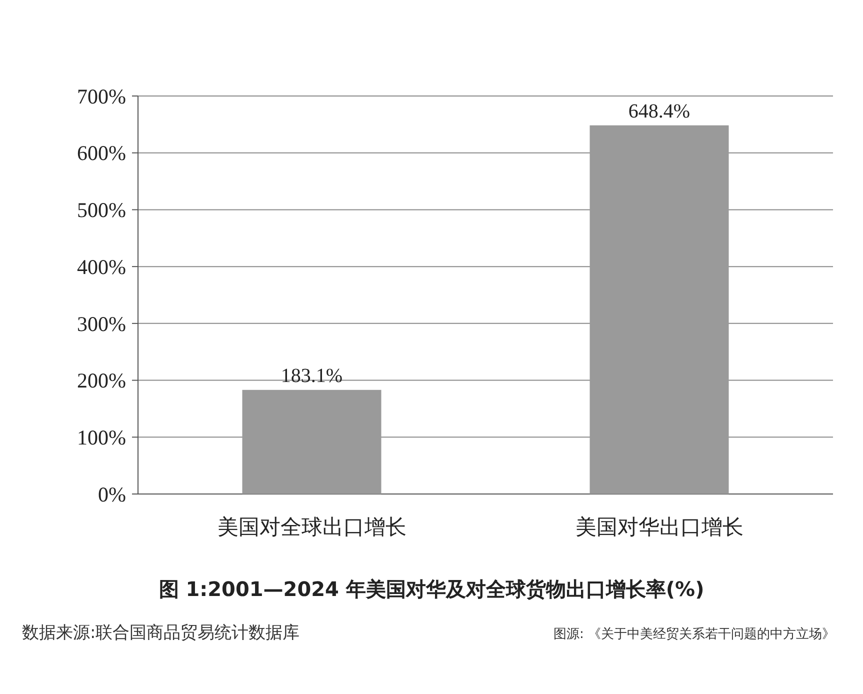 This screenshot has height=694, width=863. What do you see at coordinates (101, 324) in the screenshot?
I see `y-tick-label: 300%` at bounding box center [101, 324].